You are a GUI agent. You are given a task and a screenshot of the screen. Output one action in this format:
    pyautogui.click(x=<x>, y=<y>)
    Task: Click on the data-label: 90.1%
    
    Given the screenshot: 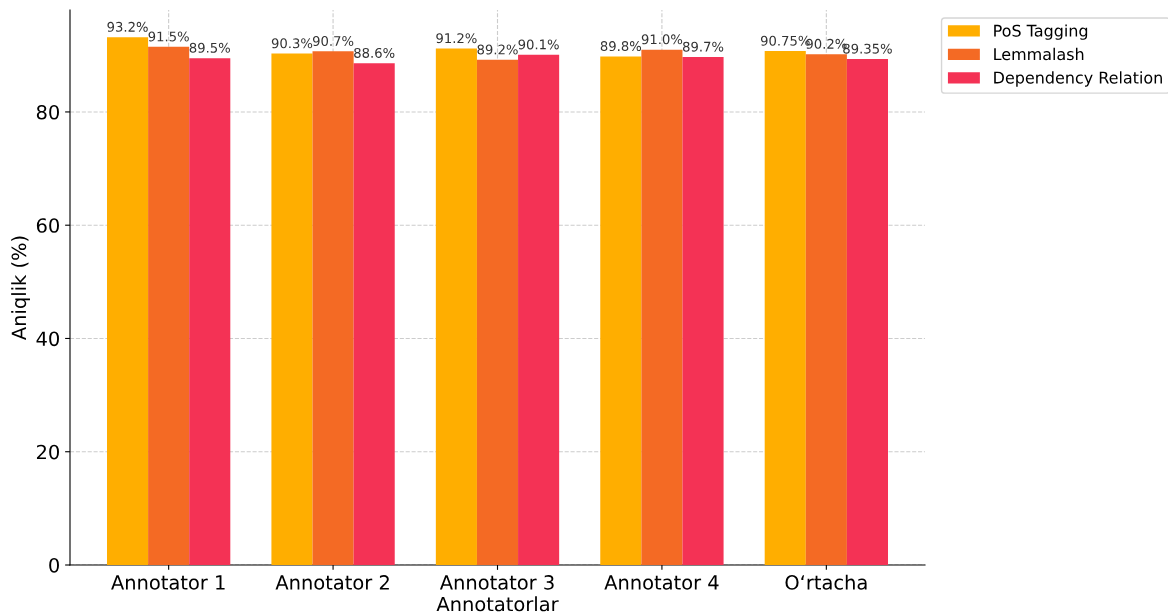 What is the action you would take?
    pyautogui.click(x=538, y=44)
    